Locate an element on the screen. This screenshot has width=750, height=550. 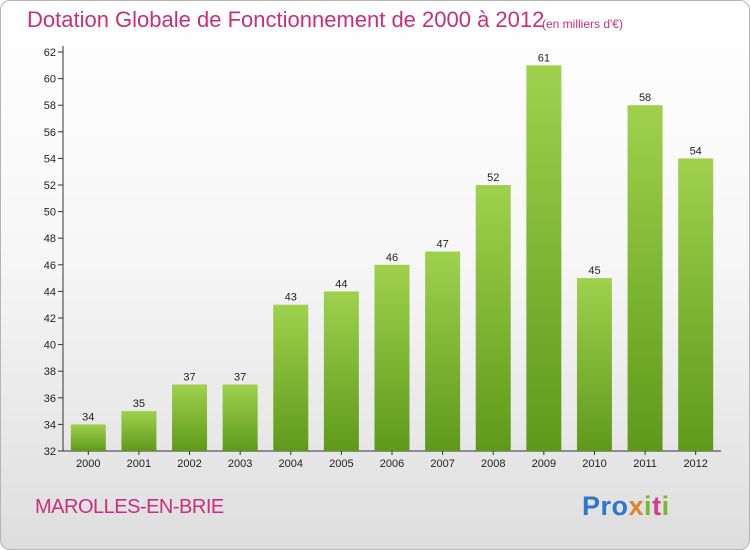
x-tick-label: 2008 is located at coordinates (493, 464).